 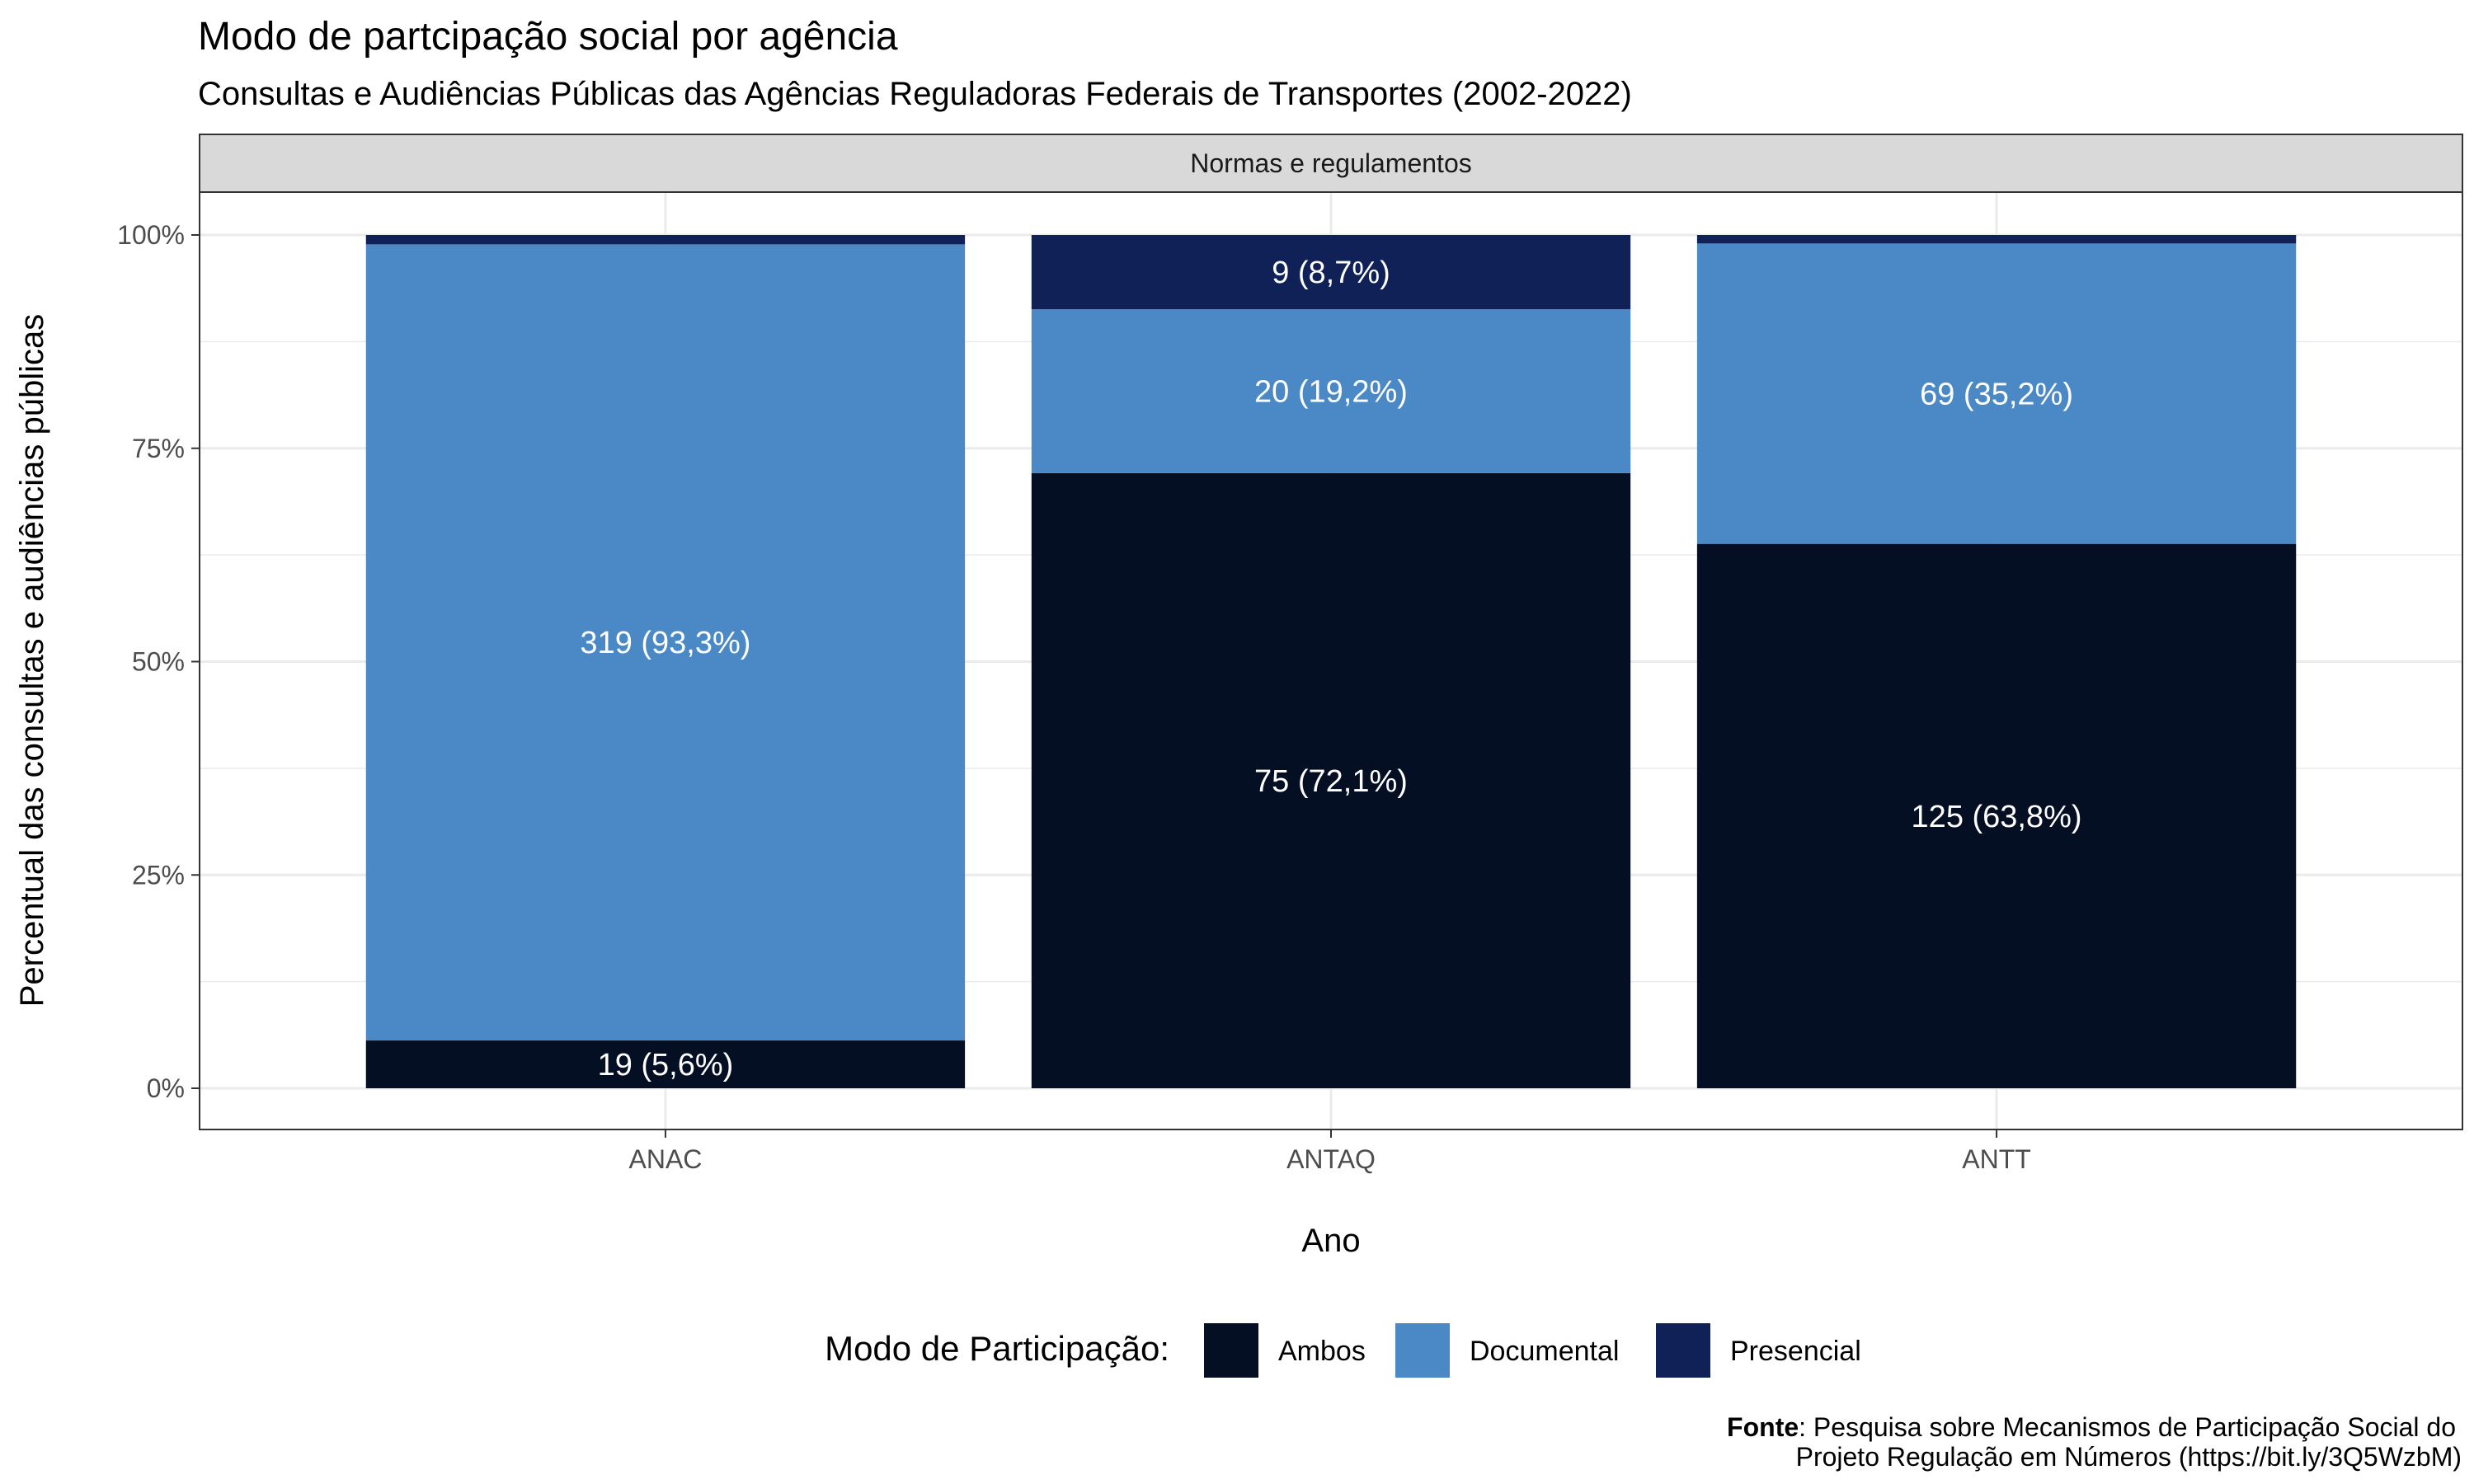 I want to click on y-tick-label: 100%, so click(x=151, y=235).